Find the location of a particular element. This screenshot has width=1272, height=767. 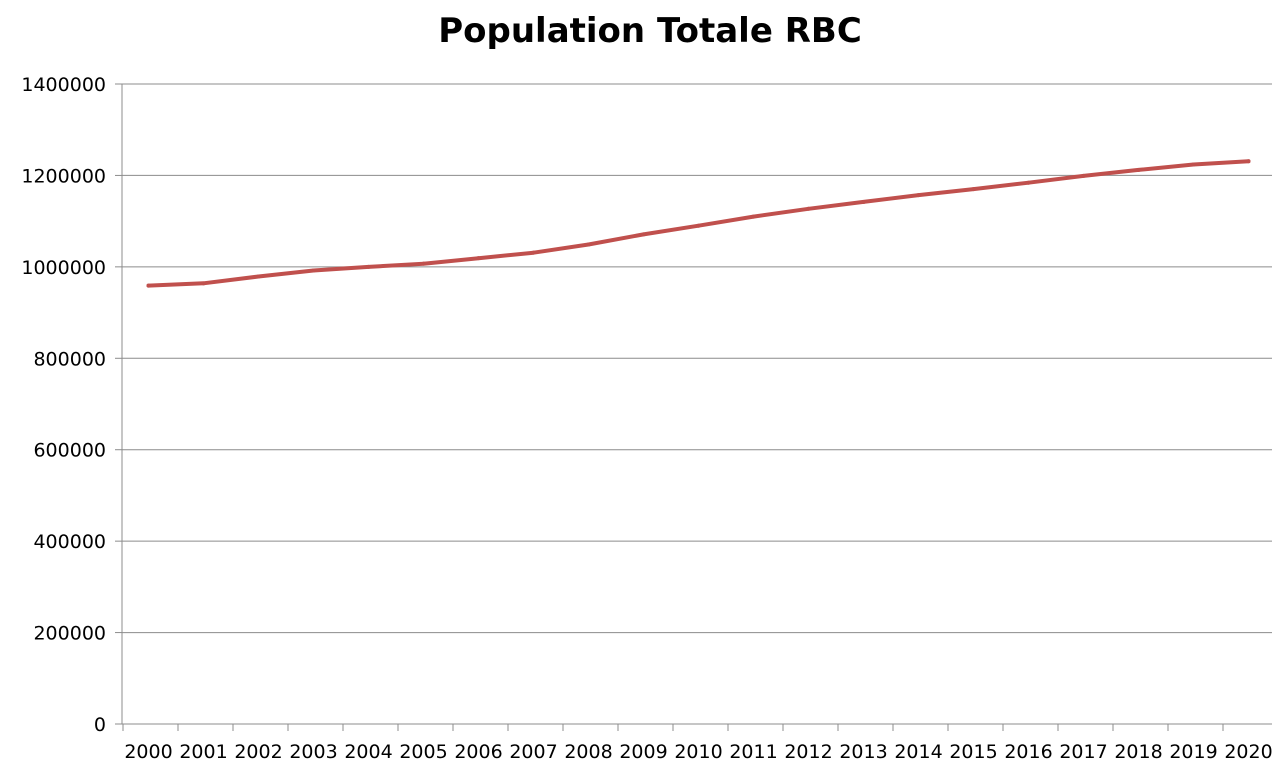

x-tick-label: 2016 is located at coordinates (1028, 752).